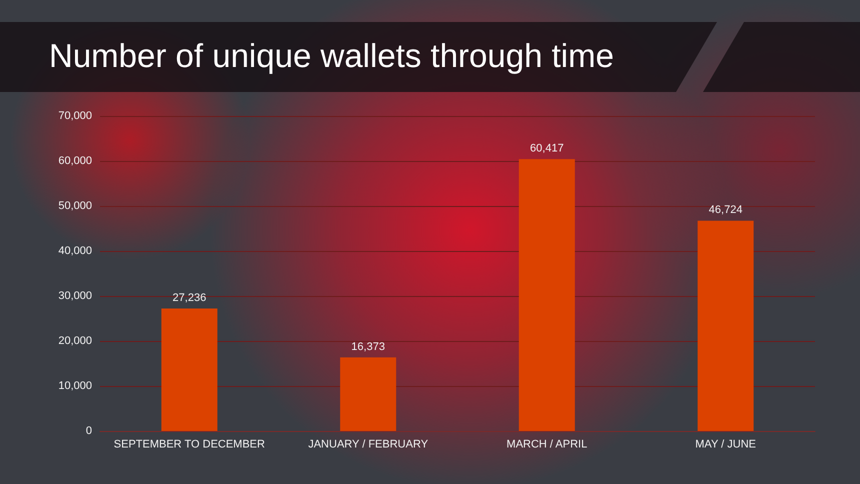 The image size is (860, 484). What do you see at coordinates (75, 116) in the screenshot?
I see `y-tick-label: 70,000` at bounding box center [75, 116].